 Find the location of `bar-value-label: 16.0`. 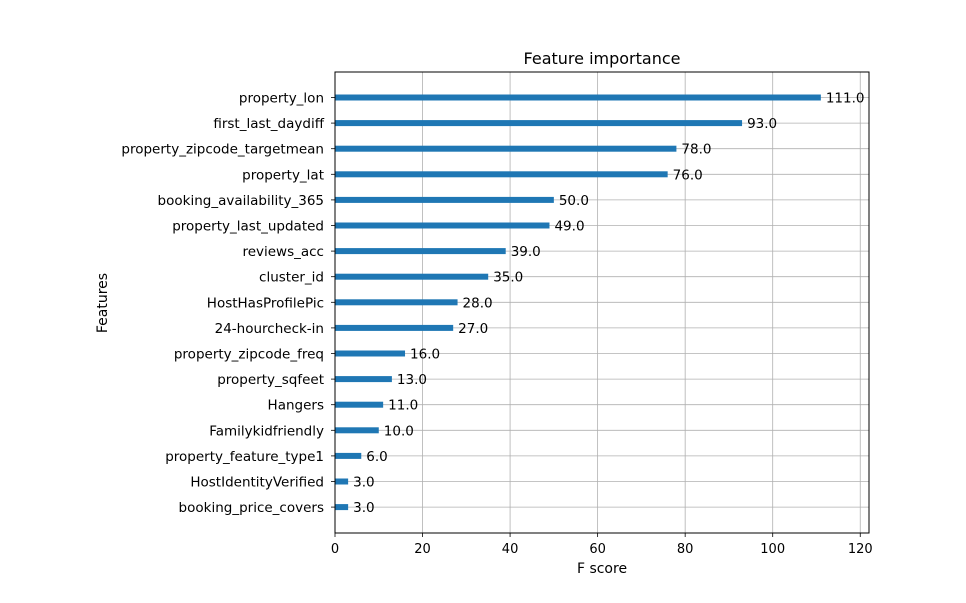

bar-value-label: 16.0 is located at coordinates (425, 355).